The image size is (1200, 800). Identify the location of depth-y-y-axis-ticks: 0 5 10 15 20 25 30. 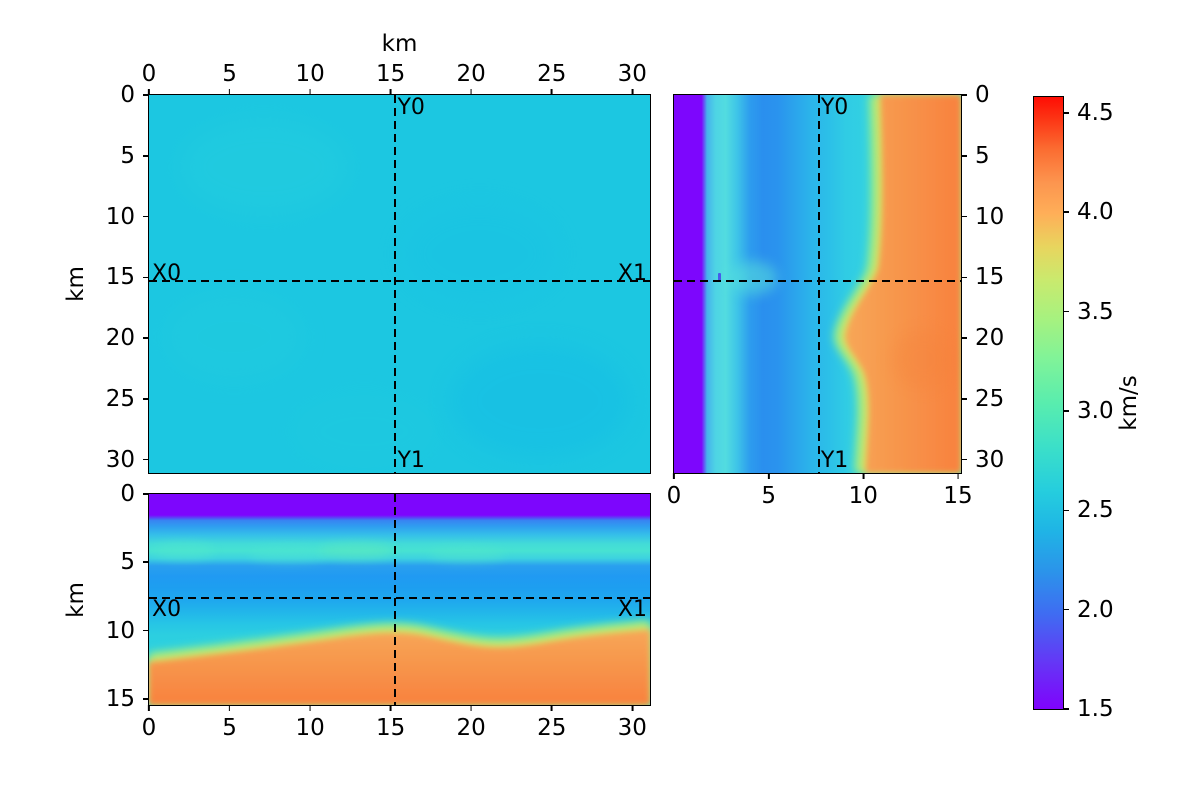
(1036, 277).